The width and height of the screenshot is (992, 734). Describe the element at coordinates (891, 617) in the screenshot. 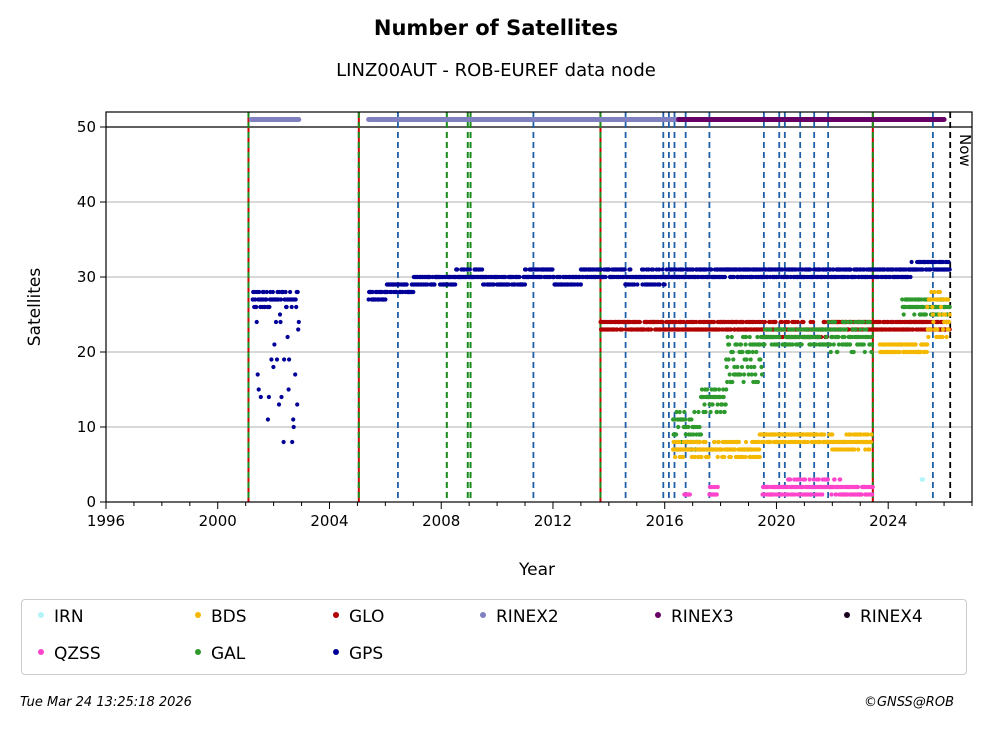

I see `legend-label: RINEX4` at that location.